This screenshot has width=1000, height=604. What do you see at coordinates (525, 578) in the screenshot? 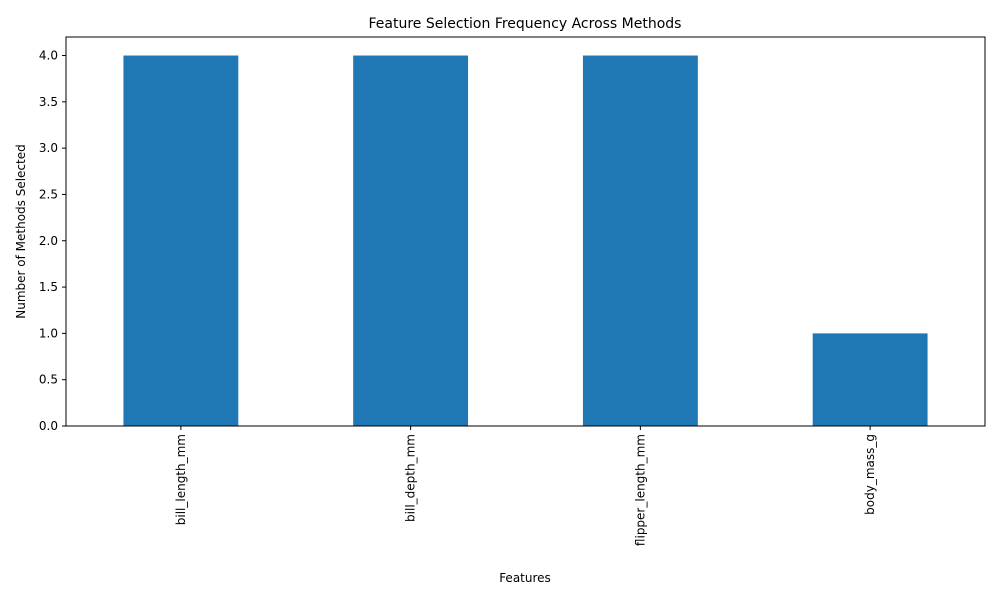
I see `x-axis-label: Features` at bounding box center [525, 578].